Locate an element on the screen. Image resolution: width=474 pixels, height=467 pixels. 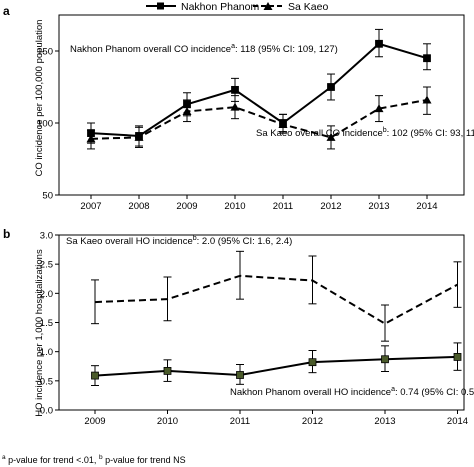
panel-b-x-tick-label: 2009 is located at coordinates (94, 421).